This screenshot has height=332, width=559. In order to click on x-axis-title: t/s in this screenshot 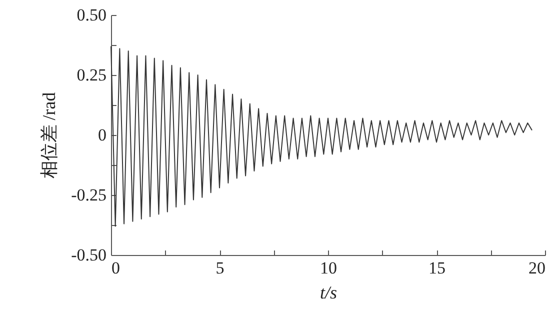, I will do `click(329, 292)`.